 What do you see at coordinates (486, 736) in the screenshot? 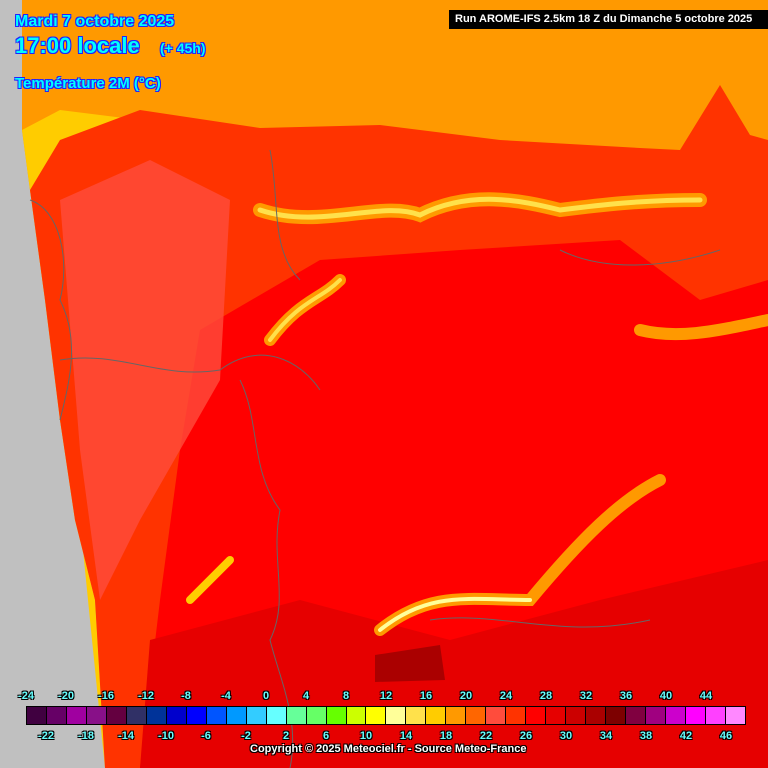
I see `legend-label-bottom: 22` at bounding box center [486, 736].